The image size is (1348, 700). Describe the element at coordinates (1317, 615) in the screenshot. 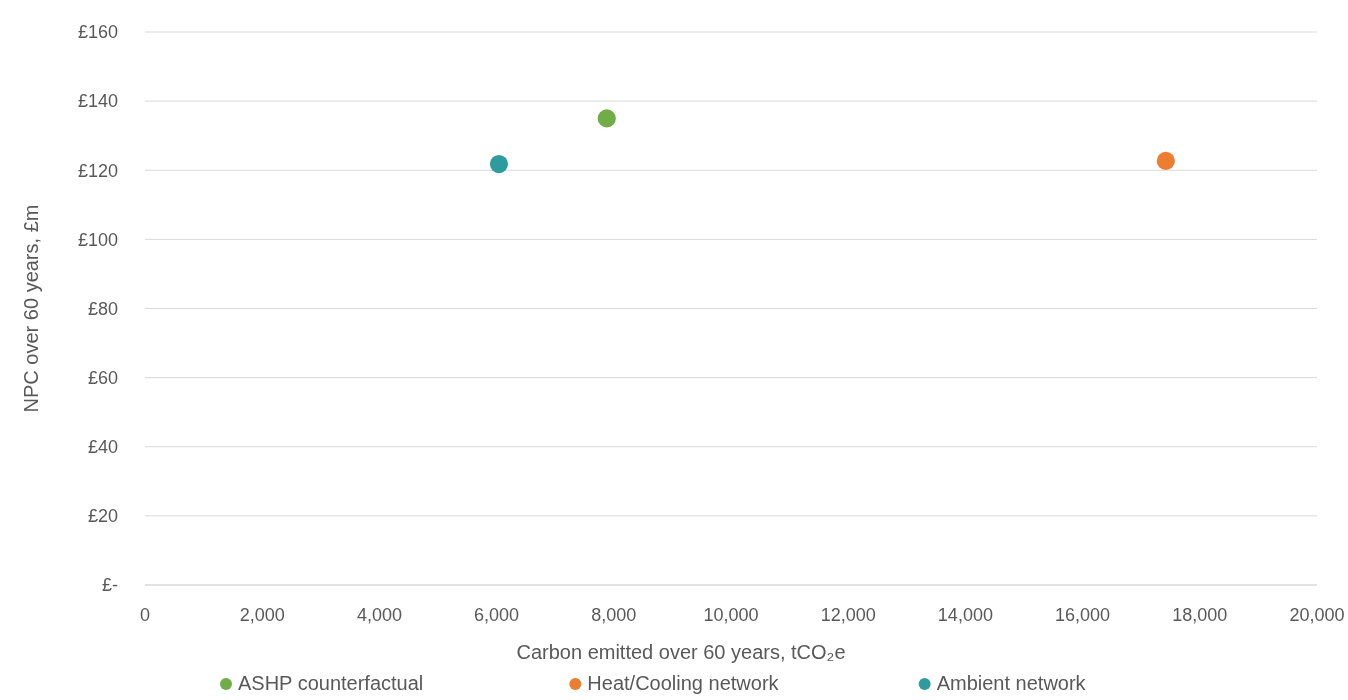

I see `x-tick-label: 20,000` at that location.